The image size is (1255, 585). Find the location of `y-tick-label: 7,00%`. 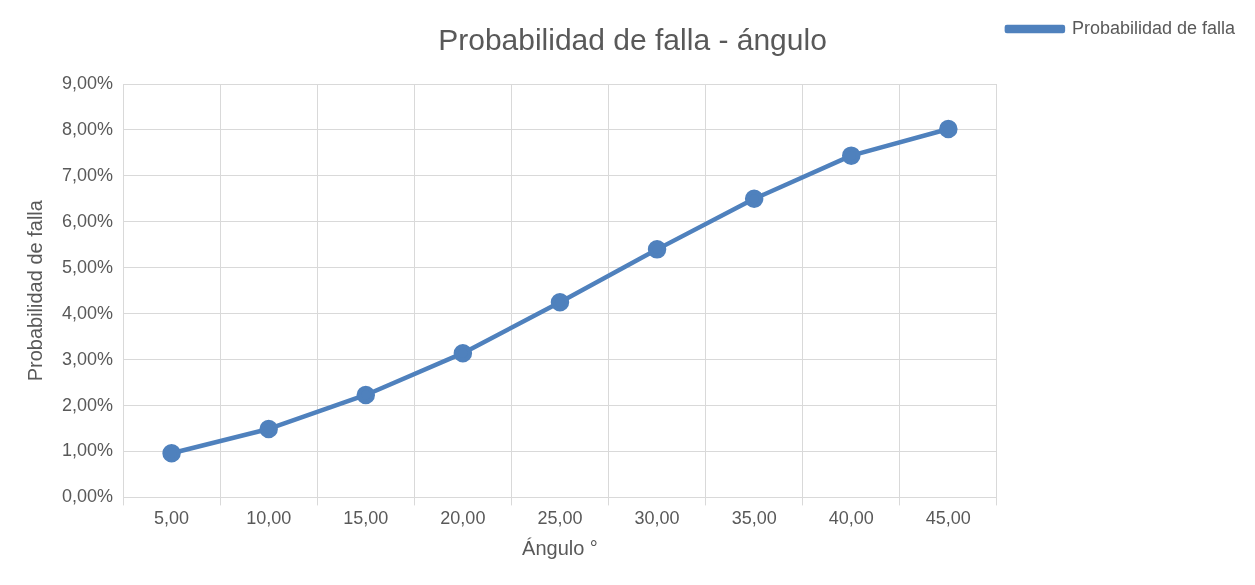

y-tick-label: 7,00% is located at coordinates (87, 174).